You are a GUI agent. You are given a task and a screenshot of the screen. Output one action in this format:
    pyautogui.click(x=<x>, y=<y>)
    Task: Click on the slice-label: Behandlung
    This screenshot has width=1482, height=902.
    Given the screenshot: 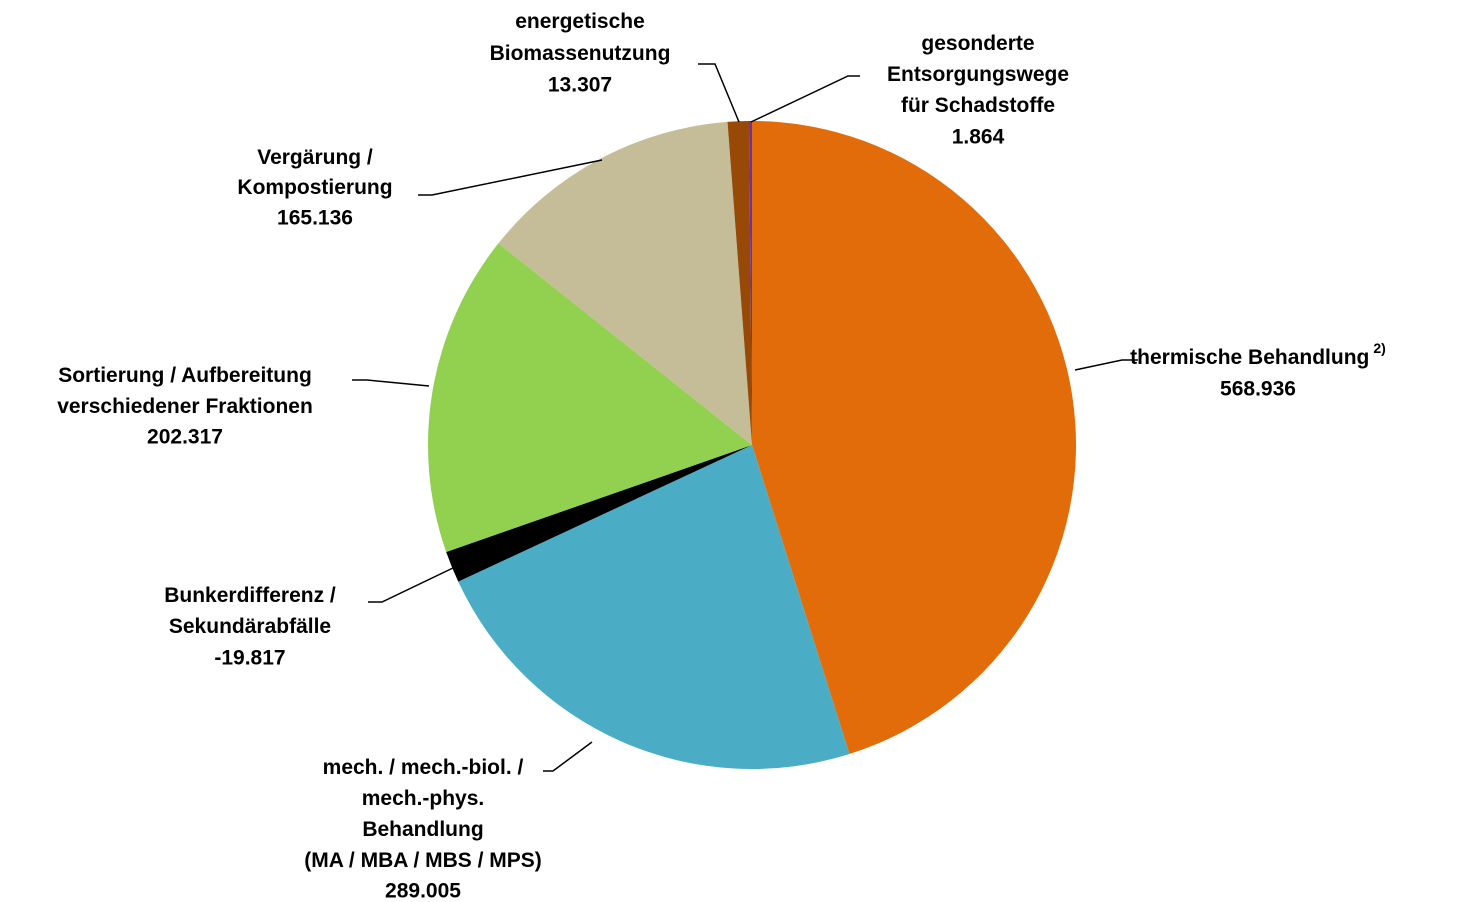 What is the action you would take?
    pyautogui.click(x=422, y=829)
    